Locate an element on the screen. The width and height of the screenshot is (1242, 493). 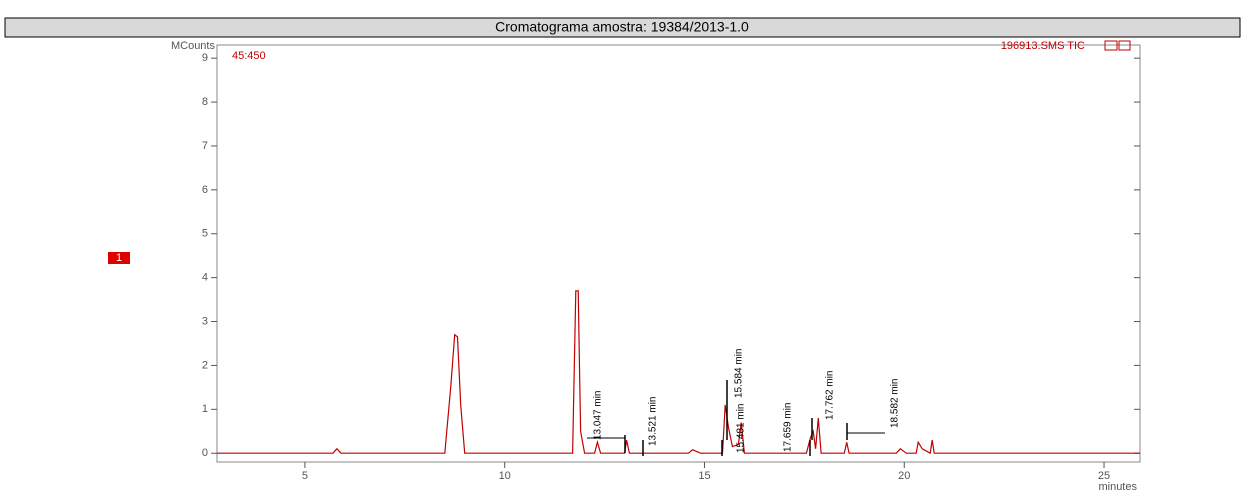
peak-label: 15.584 min is located at coordinates (739, 373).